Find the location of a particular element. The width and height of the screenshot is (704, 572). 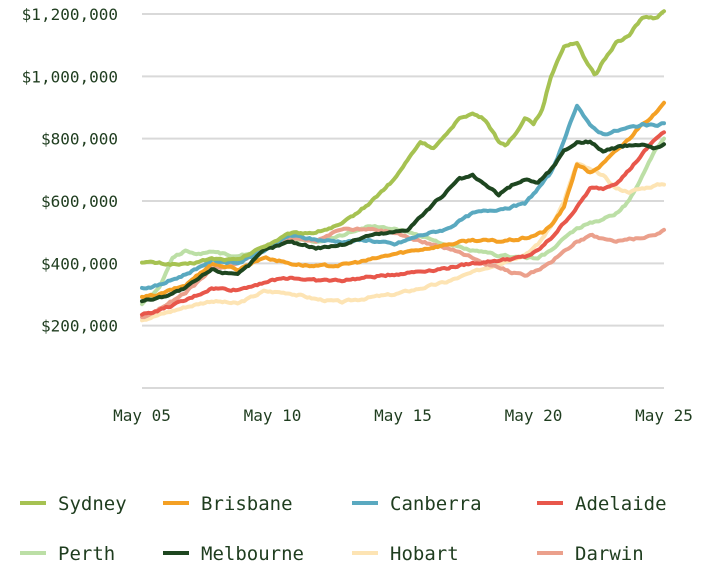

x-tick-label: May 20 is located at coordinates (534, 415).